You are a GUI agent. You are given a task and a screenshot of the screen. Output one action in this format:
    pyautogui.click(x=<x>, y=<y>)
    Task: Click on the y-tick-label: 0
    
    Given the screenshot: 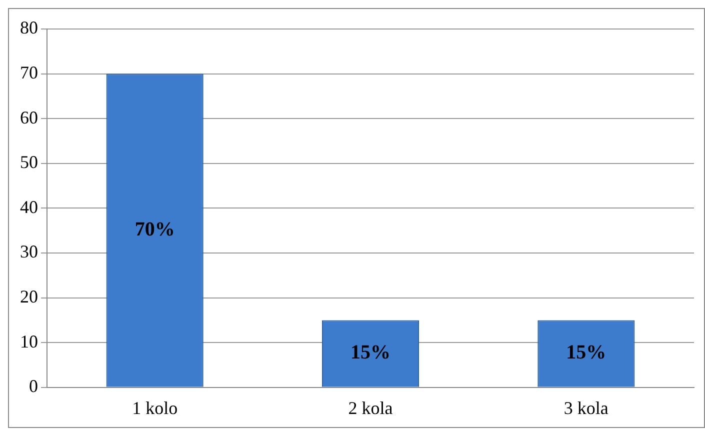 What is the action you would take?
    pyautogui.click(x=33, y=386)
    